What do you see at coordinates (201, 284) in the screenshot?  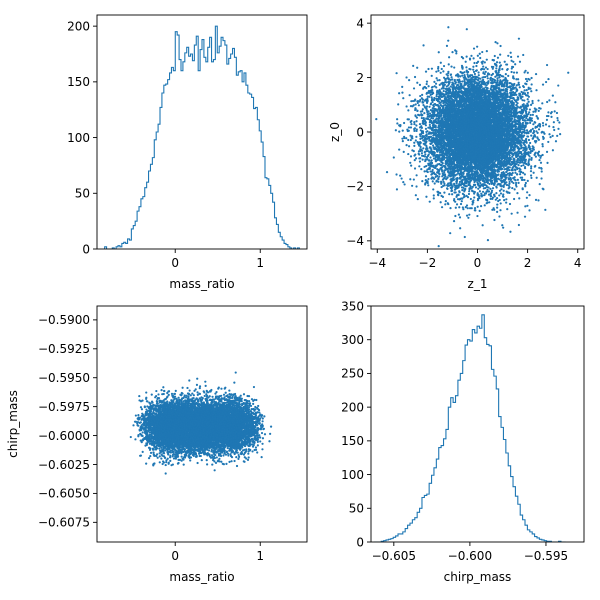 I see `x-axis-label: mass_ratio` at bounding box center [201, 284].